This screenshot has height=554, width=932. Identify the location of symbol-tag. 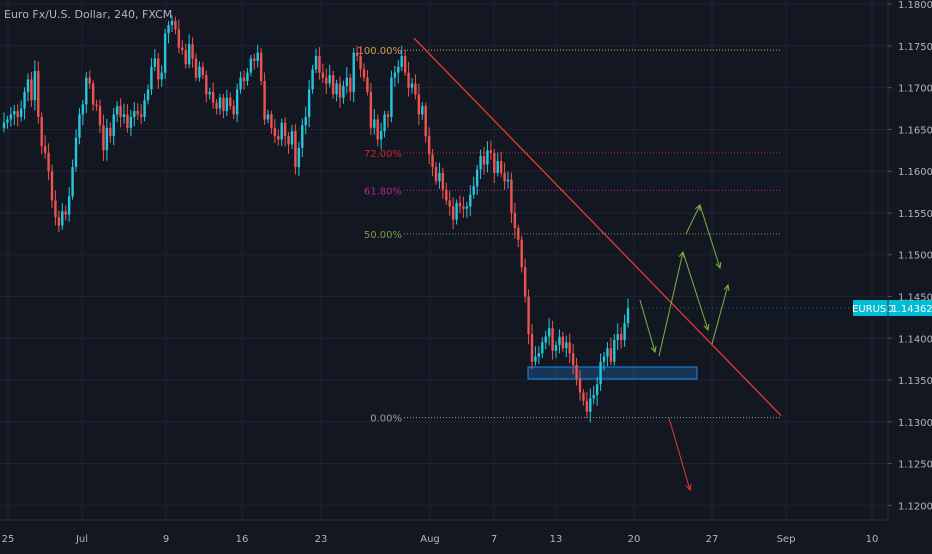
(873, 308).